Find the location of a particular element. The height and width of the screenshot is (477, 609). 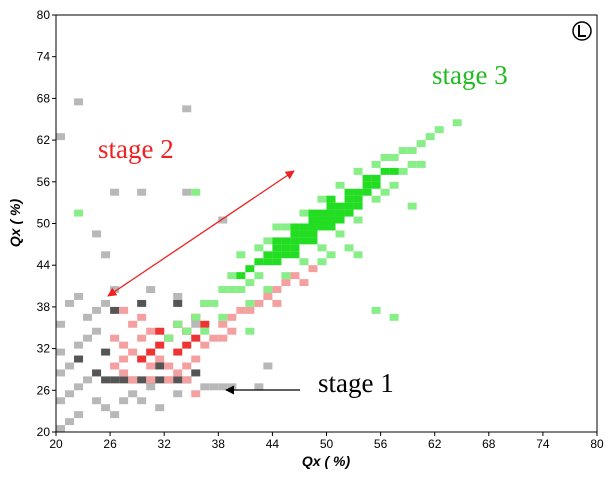

x-tick-label: 80 is located at coordinates (597, 444).